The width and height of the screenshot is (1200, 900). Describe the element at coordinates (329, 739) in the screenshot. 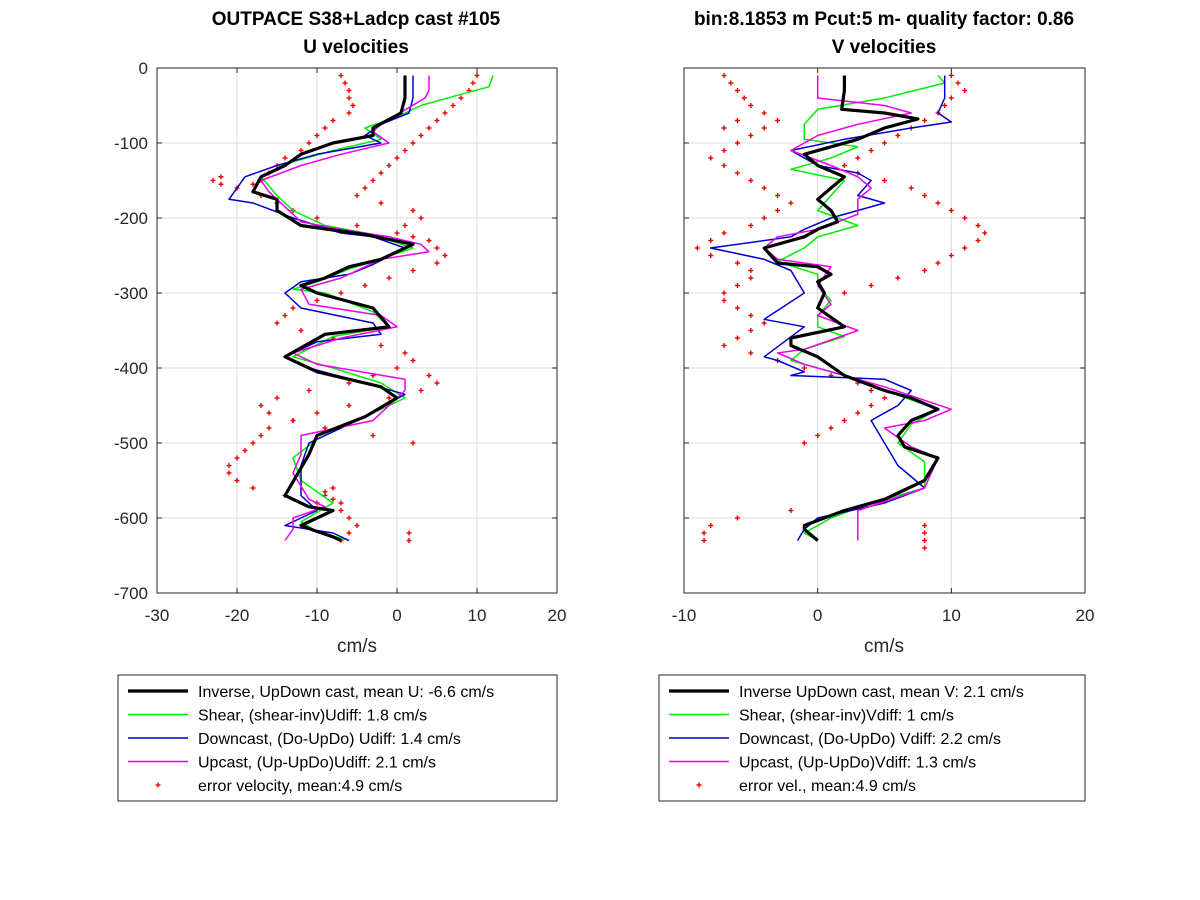

I see `legend-entry-label: Downcast, (Do-UpDo) Udiff: 1.4 cm/s` at that location.